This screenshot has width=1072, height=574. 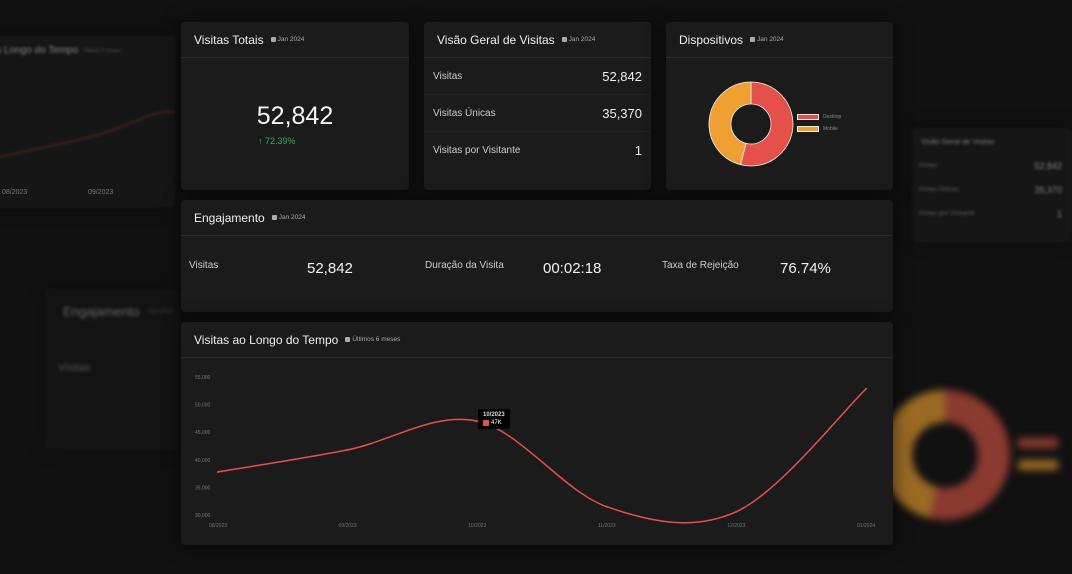 What do you see at coordinates (266, 339) in the screenshot?
I see `card-title: Visitas ao Longo do Tempo` at bounding box center [266, 339].